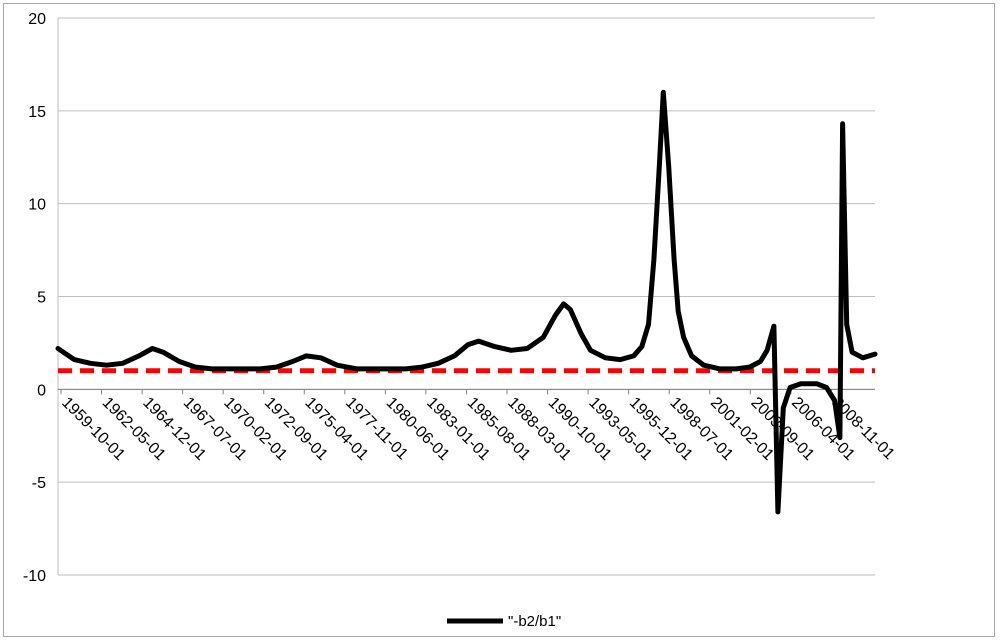 The height and width of the screenshot is (641, 1000). I want to click on y-tick-label: 15, so click(37, 112).